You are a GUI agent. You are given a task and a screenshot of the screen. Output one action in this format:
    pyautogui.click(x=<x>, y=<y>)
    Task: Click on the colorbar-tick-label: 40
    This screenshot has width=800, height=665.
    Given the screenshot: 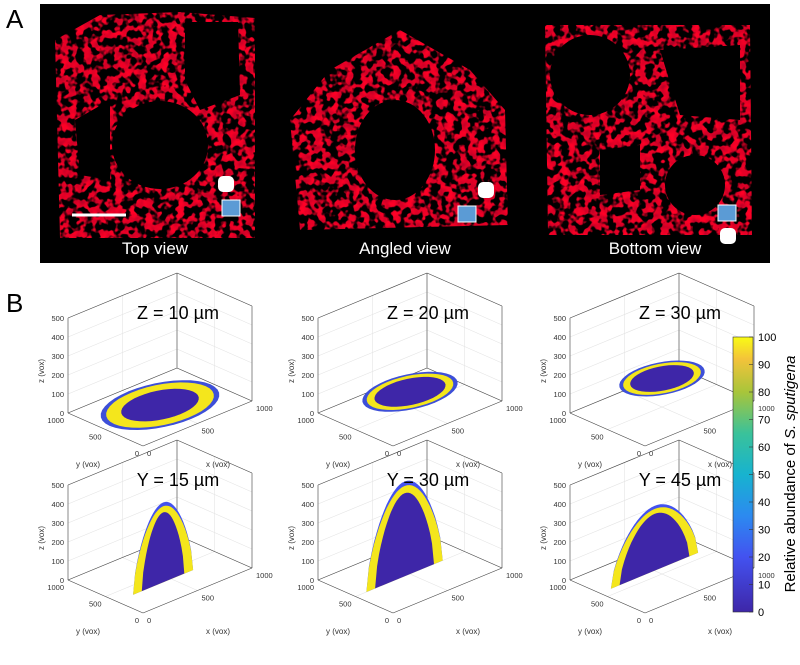 What is the action you would take?
    pyautogui.click(x=764, y=503)
    